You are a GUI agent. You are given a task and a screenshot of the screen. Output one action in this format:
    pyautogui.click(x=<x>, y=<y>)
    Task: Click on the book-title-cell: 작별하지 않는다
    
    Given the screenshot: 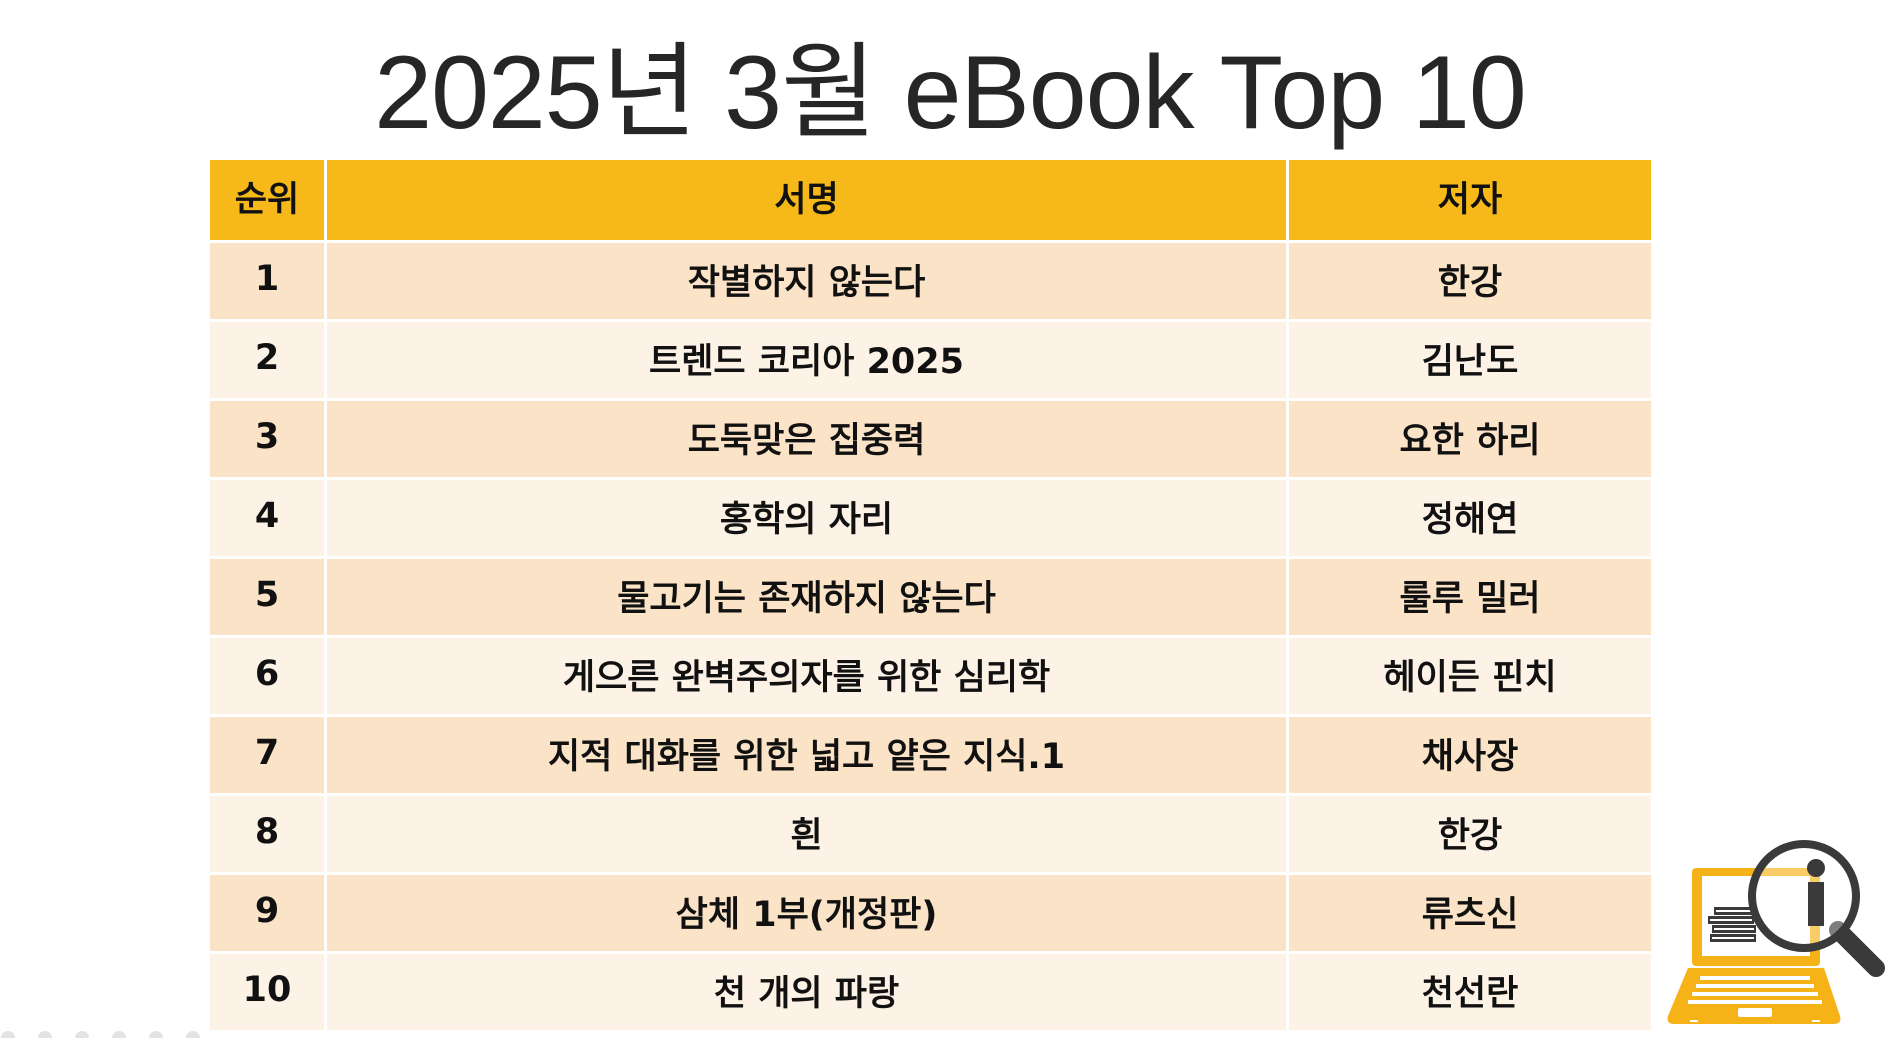 What is the action you would take?
    pyautogui.click(x=806, y=281)
    